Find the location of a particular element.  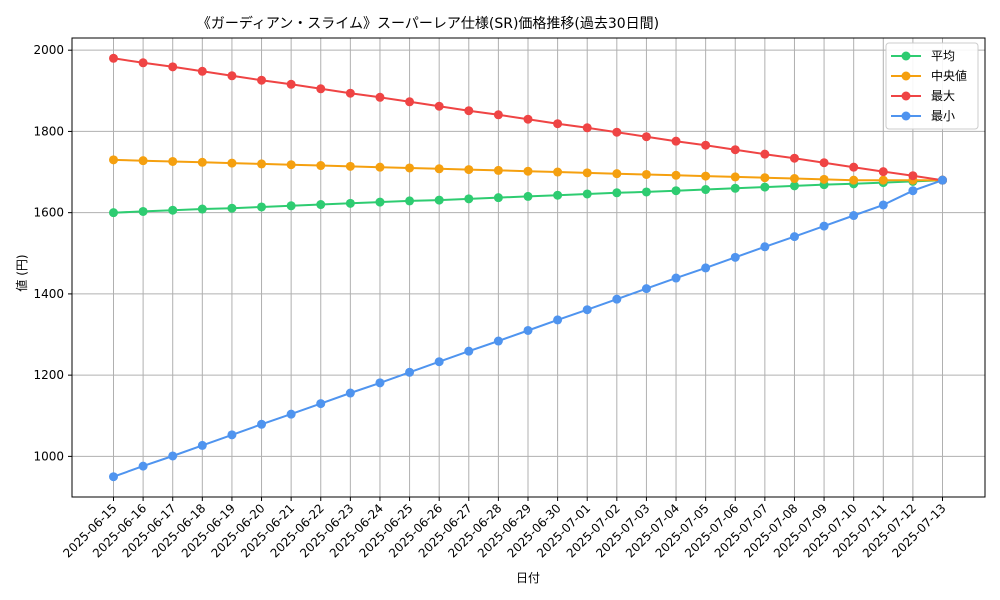

legend-label: 最大 is located at coordinates (943, 96).